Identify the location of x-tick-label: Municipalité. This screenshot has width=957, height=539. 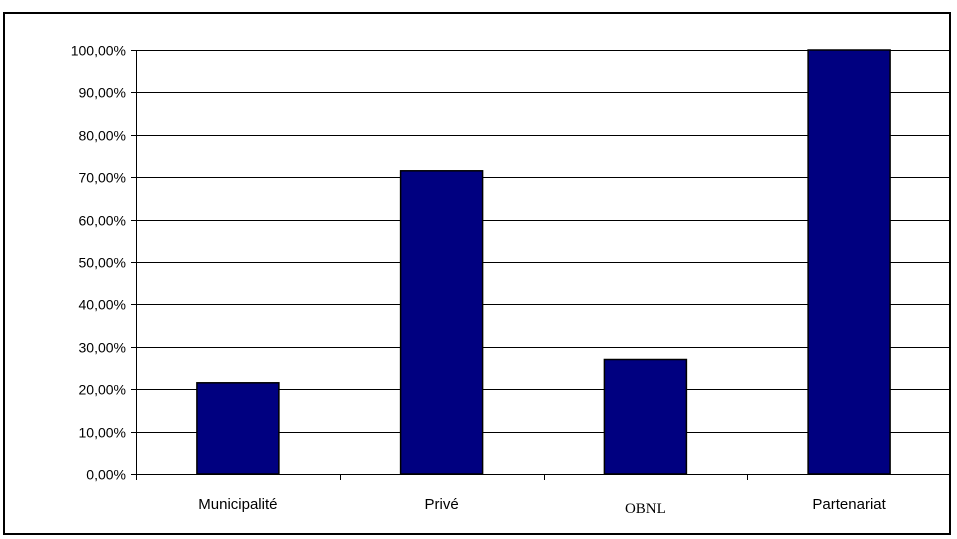
(237, 504).